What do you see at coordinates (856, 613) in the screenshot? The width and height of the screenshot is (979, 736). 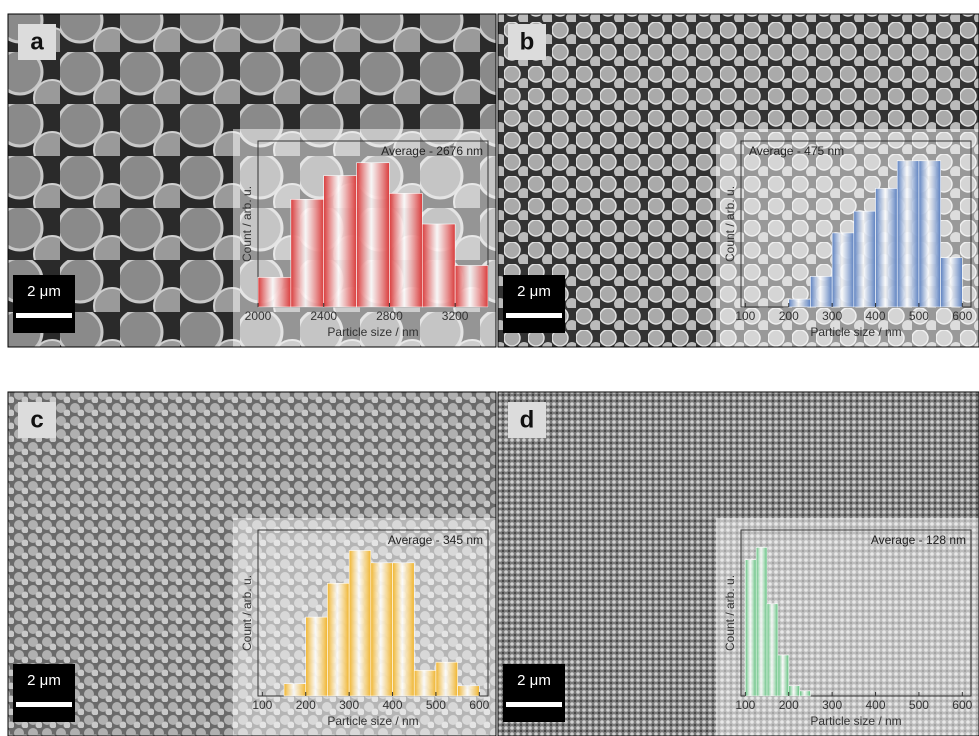 I see `plot-frame` at bounding box center [856, 613].